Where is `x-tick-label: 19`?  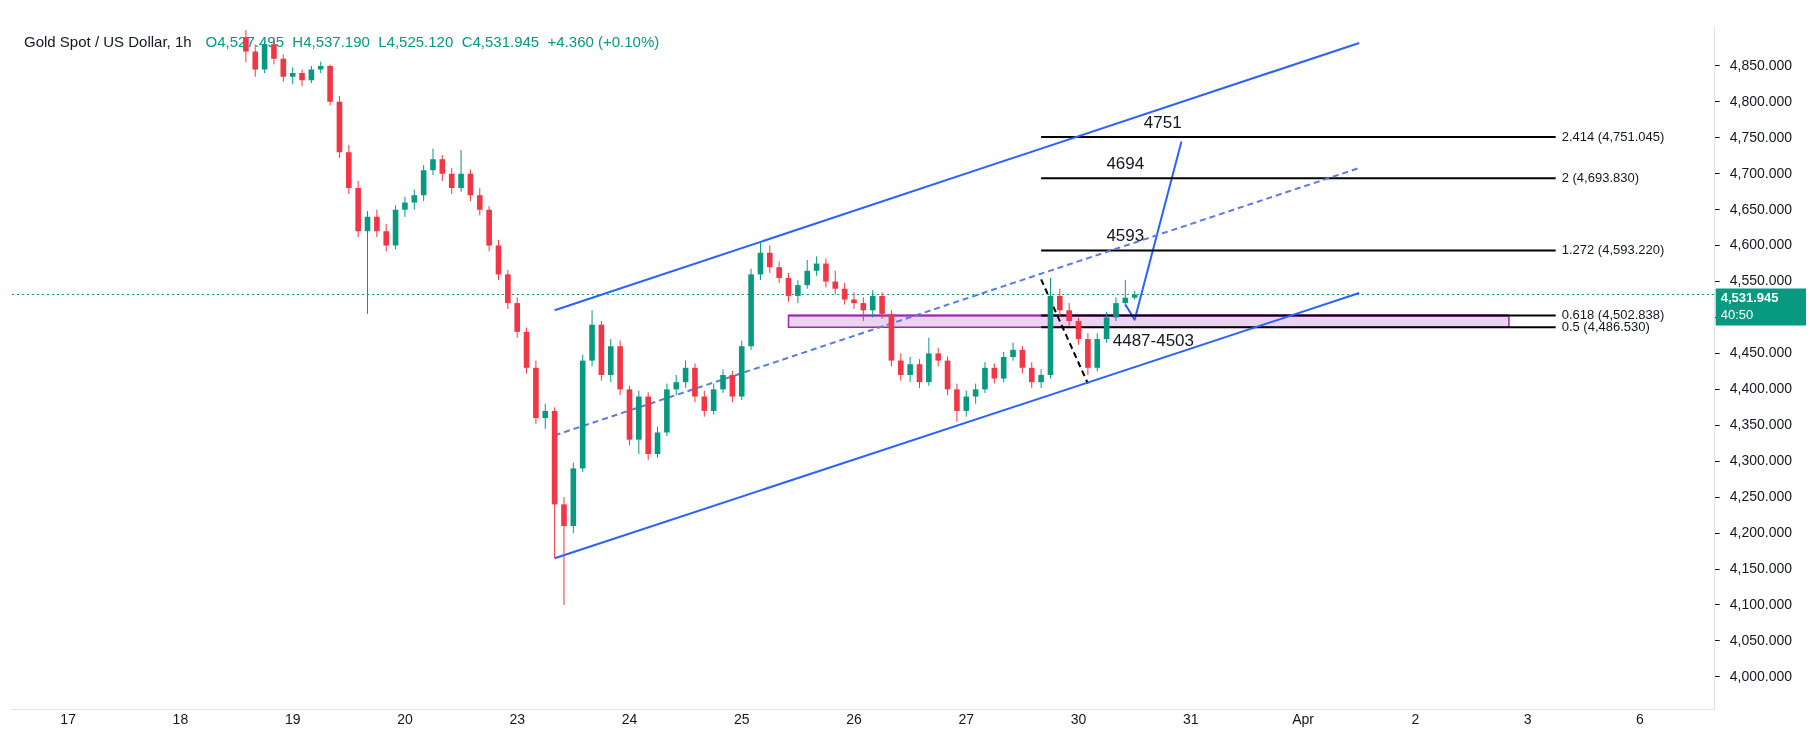 x-tick-label: 19 is located at coordinates (292, 719).